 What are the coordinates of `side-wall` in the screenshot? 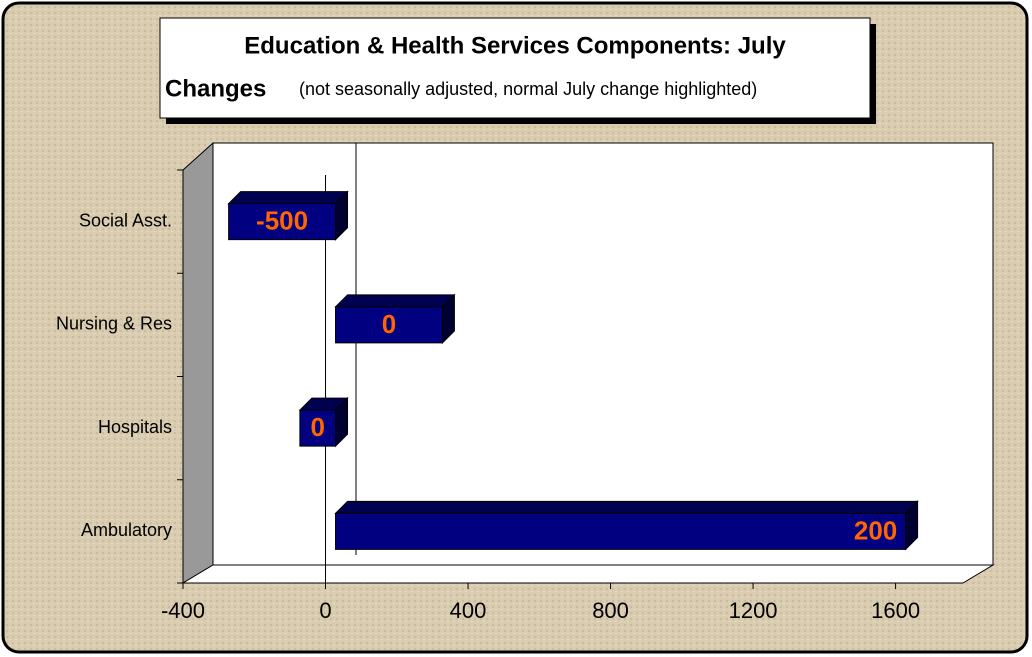 It's located at (198, 362).